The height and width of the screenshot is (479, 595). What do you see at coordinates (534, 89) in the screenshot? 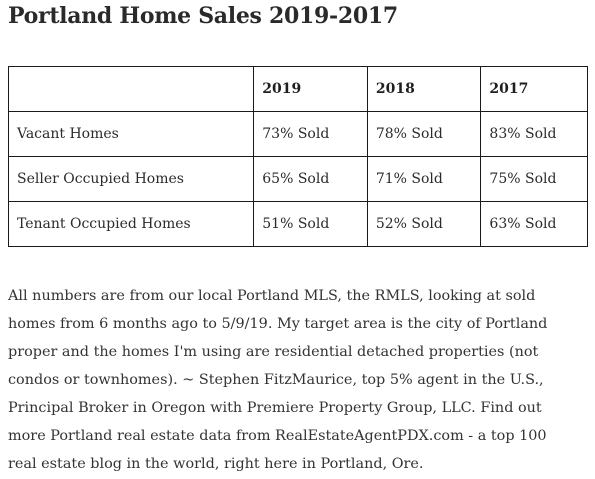
I see `table-header-2017: 2017` at bounding box center [534, 89].